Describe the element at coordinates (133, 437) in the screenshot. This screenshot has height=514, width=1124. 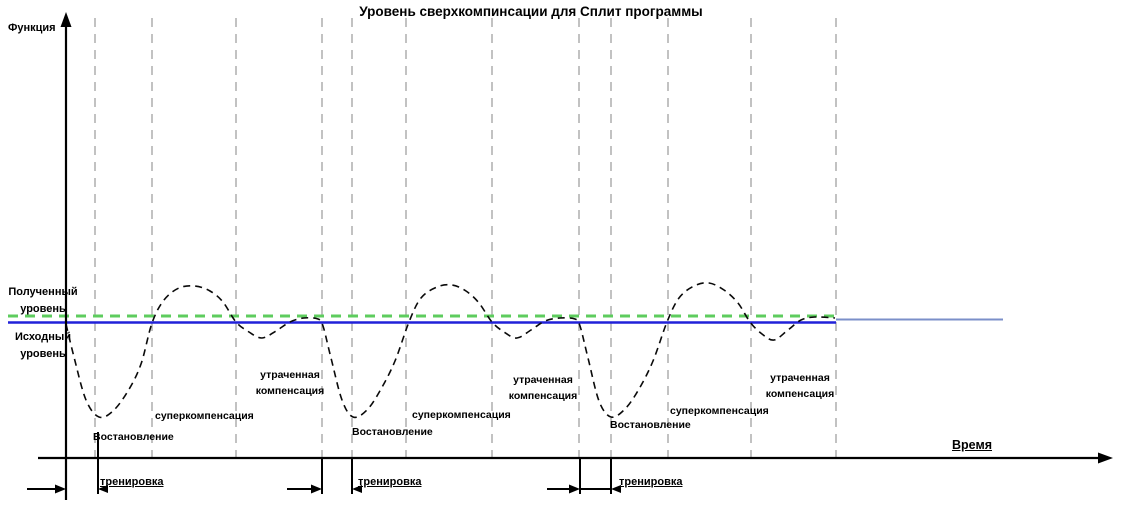
I see `recovery-label-1: Востановление` at that location.